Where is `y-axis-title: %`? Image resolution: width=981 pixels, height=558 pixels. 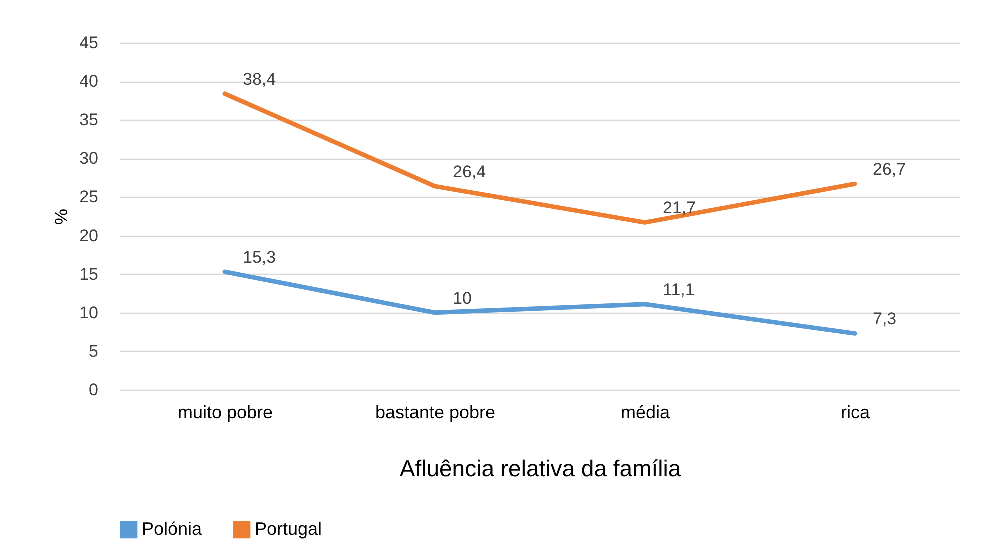 y-axis-title: % is located at coordinates (62, 217).